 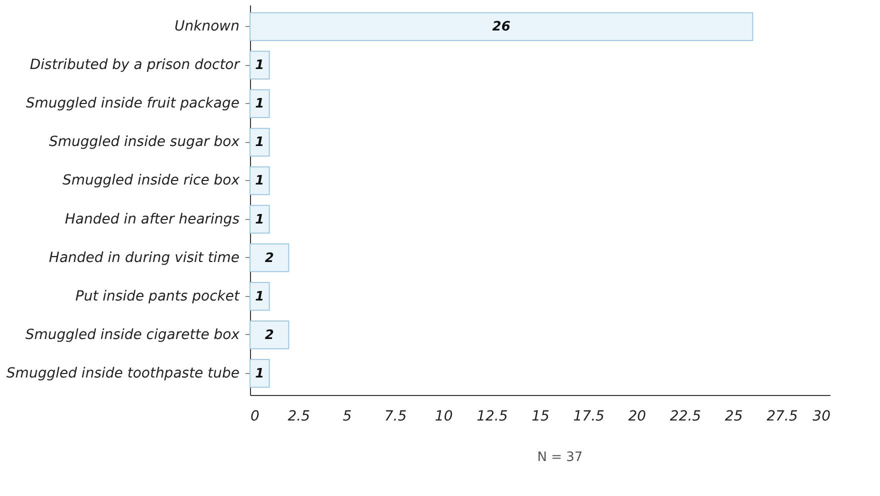 I want to click on data-label: 26, so click(x=501, y=27).